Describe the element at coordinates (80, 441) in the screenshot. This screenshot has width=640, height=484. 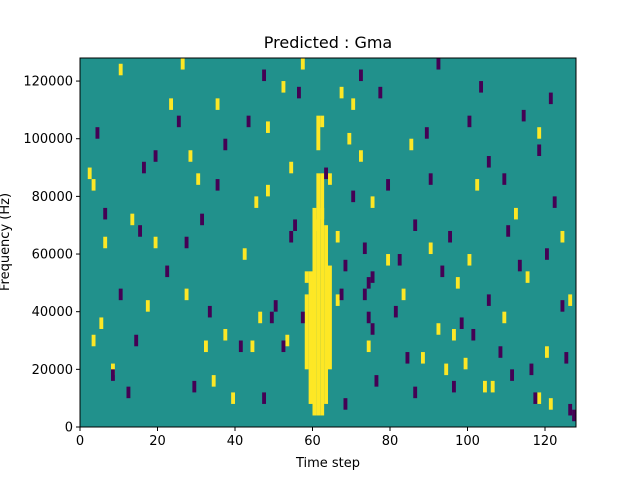
I see `x-tick-label: 0` at that location.